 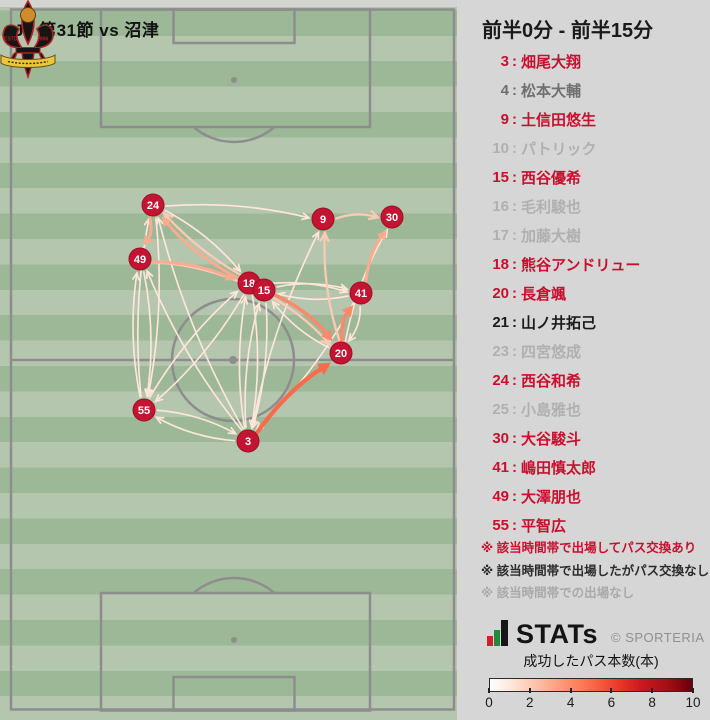 I want to click on player-row-9: 9: 土信田悠生, so click(x=559, y=119).